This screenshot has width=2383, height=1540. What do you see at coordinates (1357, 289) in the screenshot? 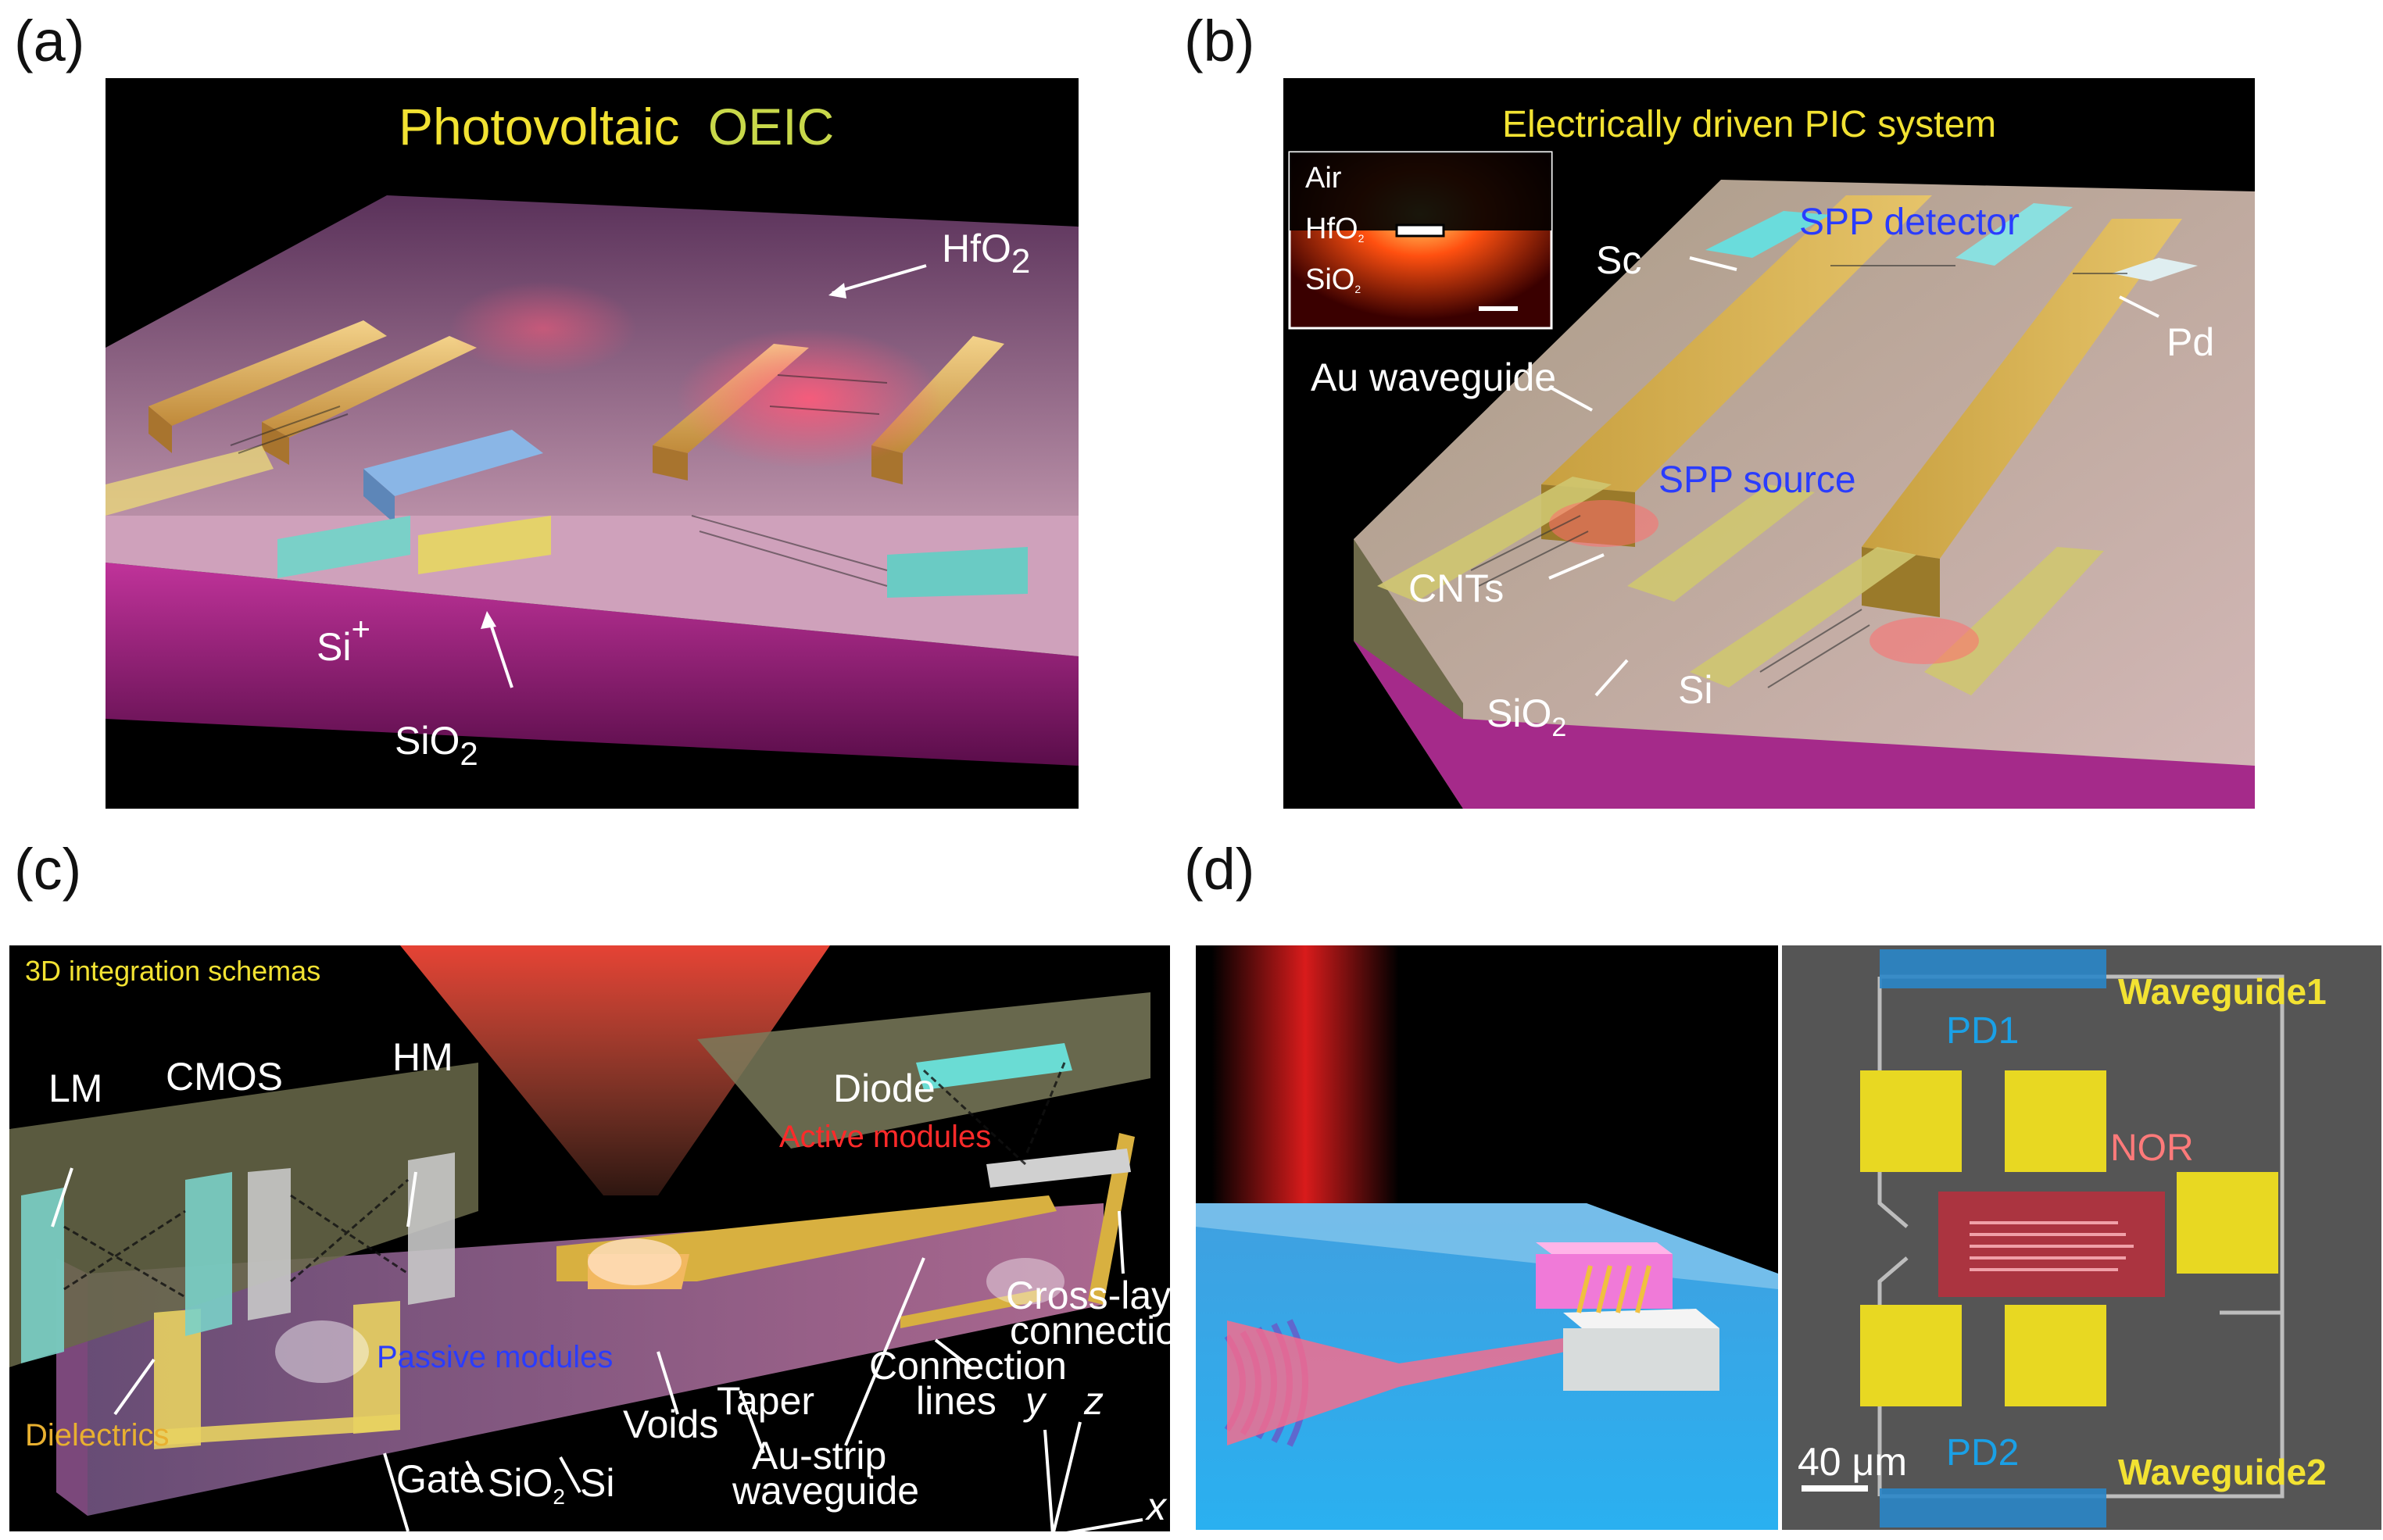
I see `panel-b-inset-sio2-sub: 2` at bounding box center [1357, 289].